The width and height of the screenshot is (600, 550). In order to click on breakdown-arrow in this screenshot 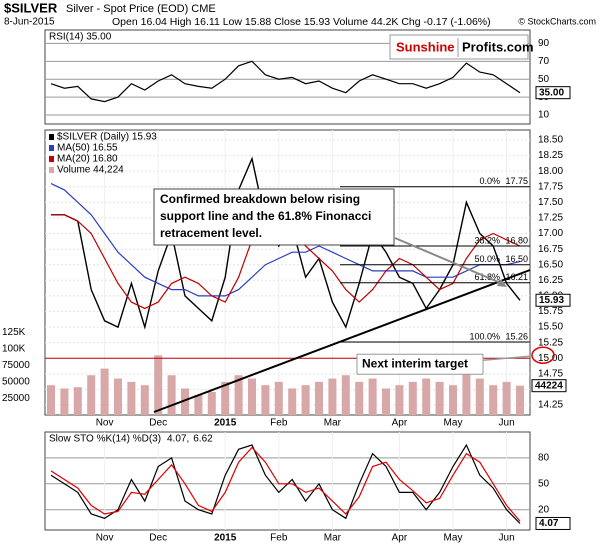, I will do `click(449, 261)`.